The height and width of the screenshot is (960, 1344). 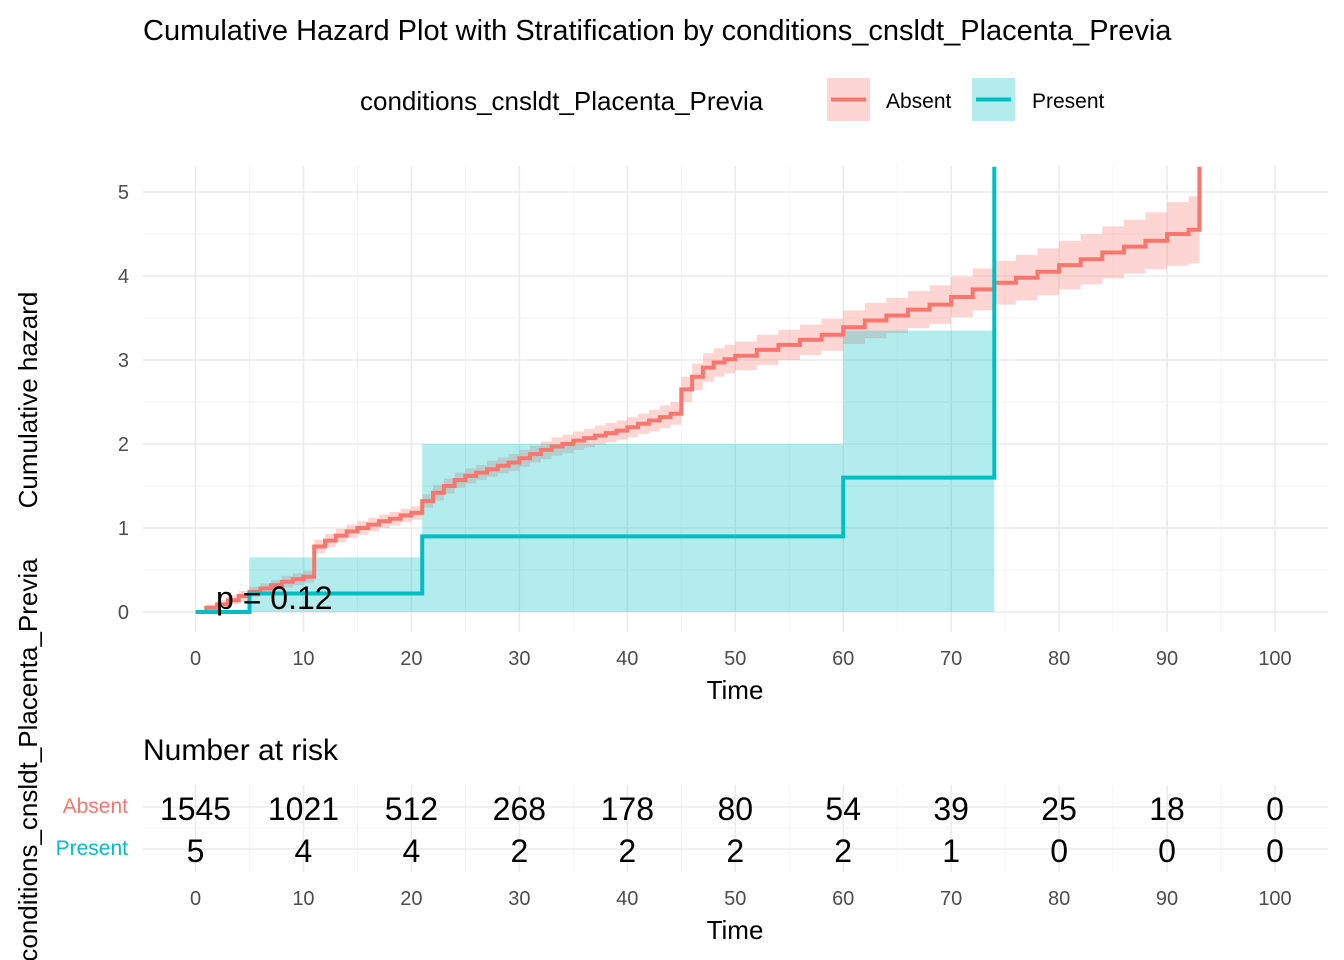 What do you see at coordinates (411, 659) in the screenshot?
I see `x-tick-label: 20` at bounding box center [411, 659].